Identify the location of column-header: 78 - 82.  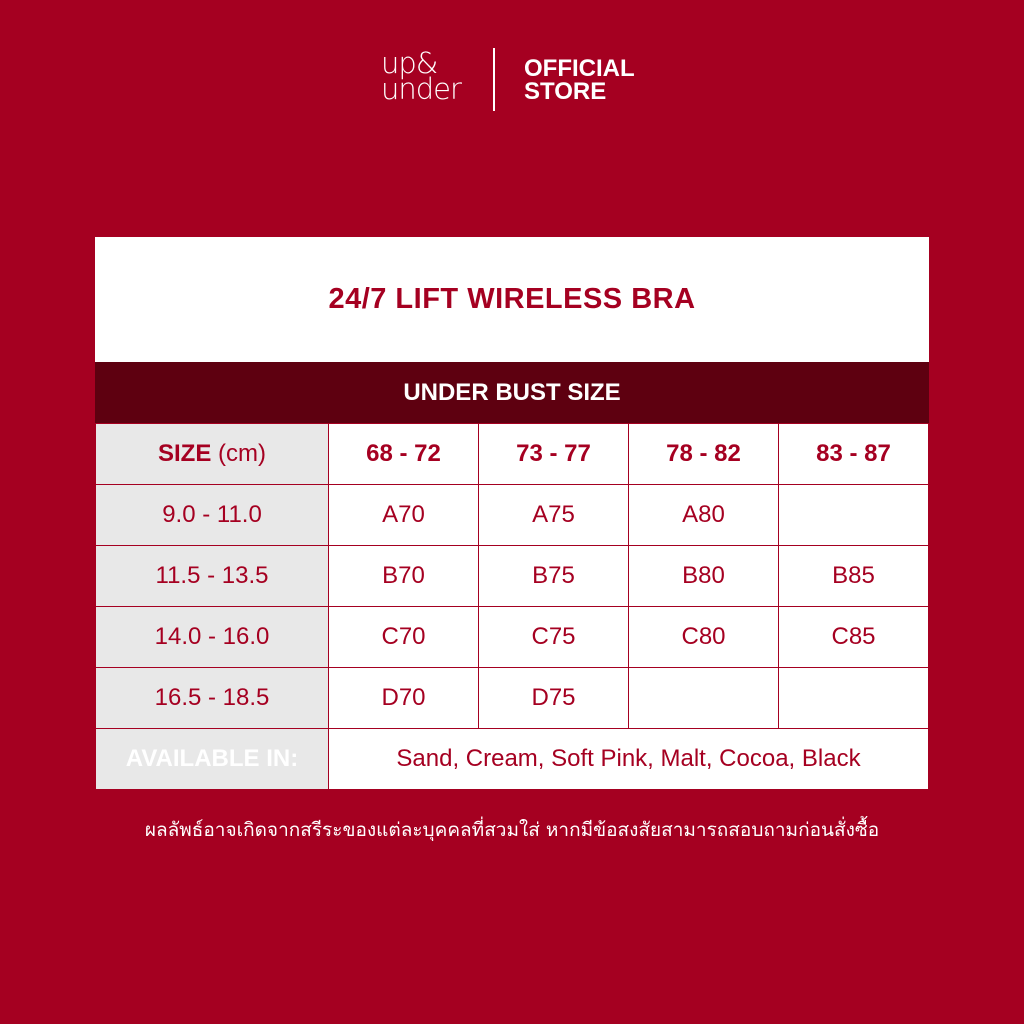
(703, 454).